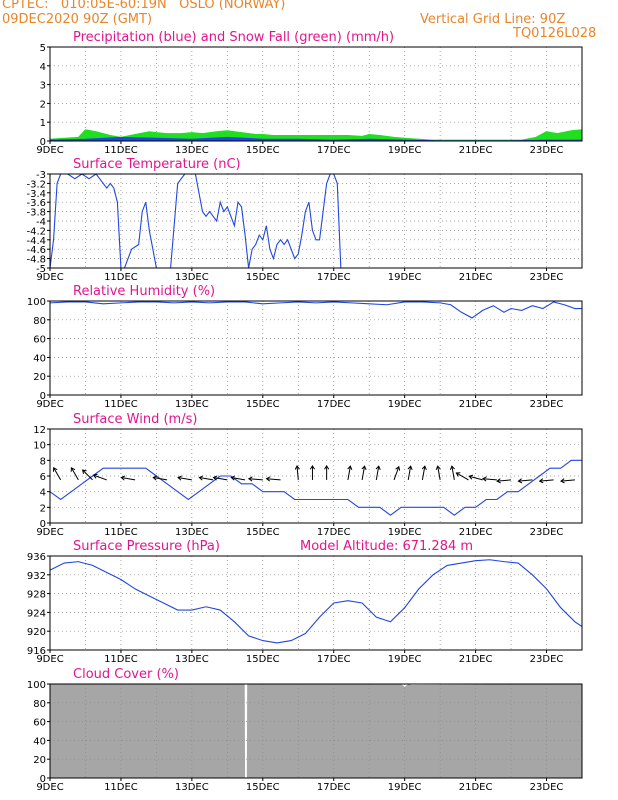 This screenshot has width=618, height=800. What do you see at coordinates (39, 704) in the screenshot?
I see `cloud-ytick-label: 80` at bounding box center [39, 704].